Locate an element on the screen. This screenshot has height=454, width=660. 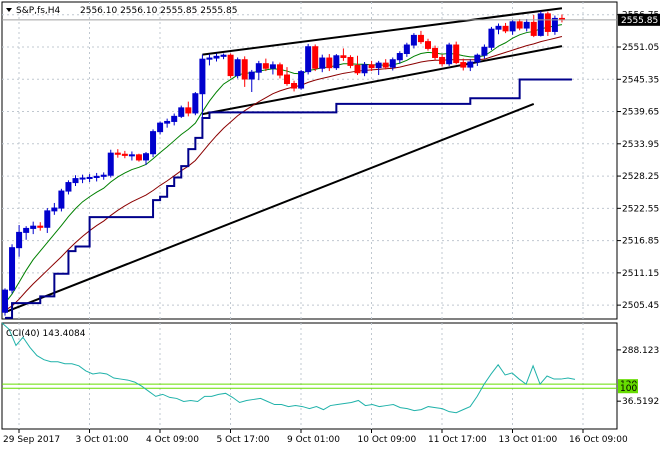
time-tick-label: 29 Sep 2017 is located at coordinates (31, 440).